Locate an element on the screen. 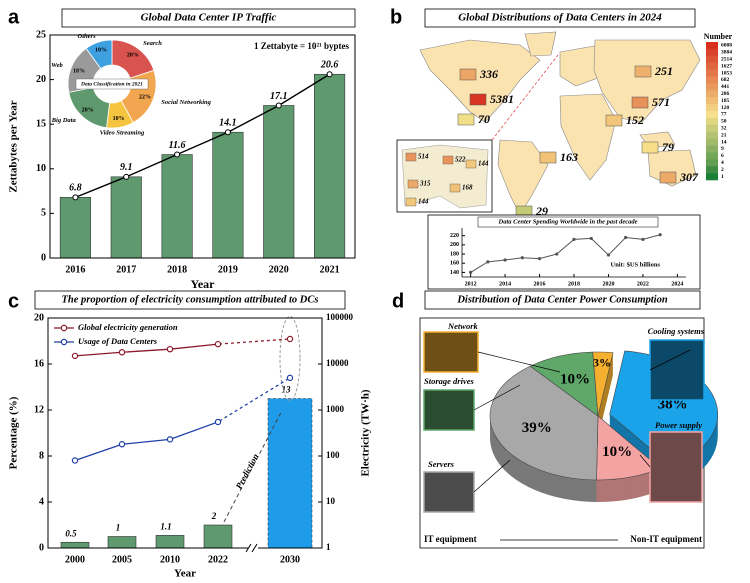 The image size is (750, 583). unit-note: Unit: $US billions is located at coordinates (636, 264).